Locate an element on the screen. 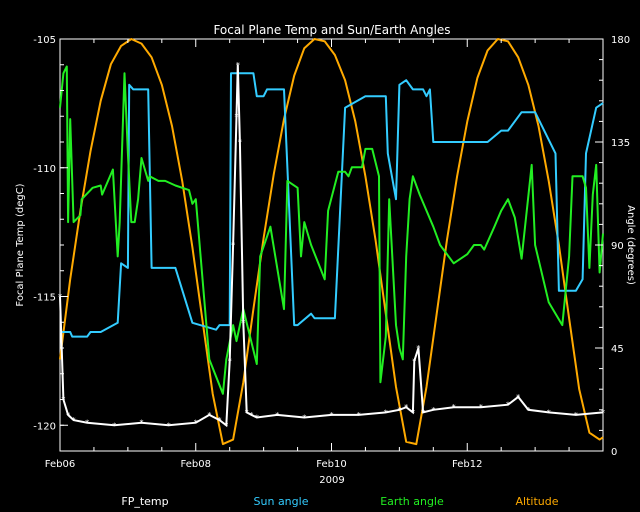 This screenshot has width=640, height=512. x-tick-label: Feb06 is located at coordinates (60, 464).